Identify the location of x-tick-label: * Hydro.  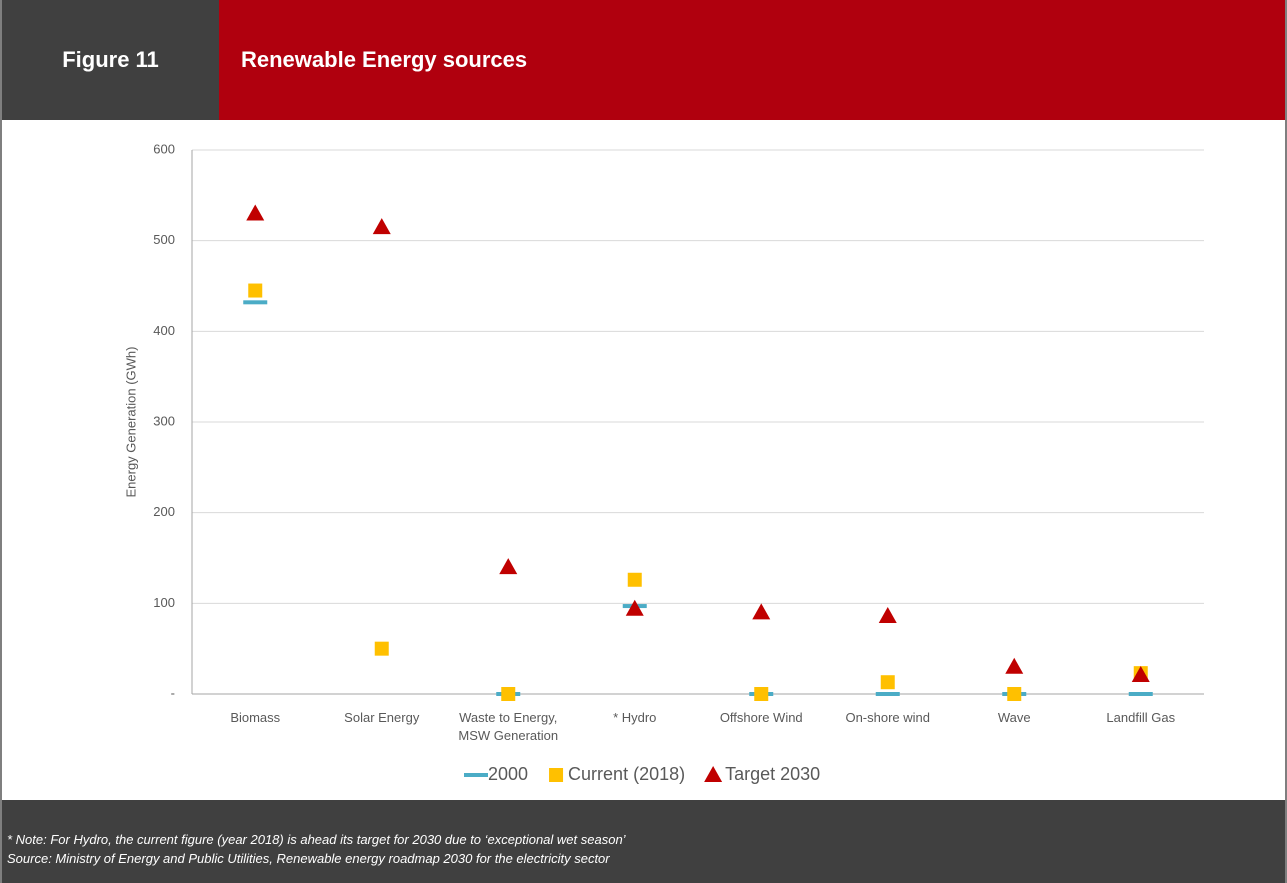
(635, 717).